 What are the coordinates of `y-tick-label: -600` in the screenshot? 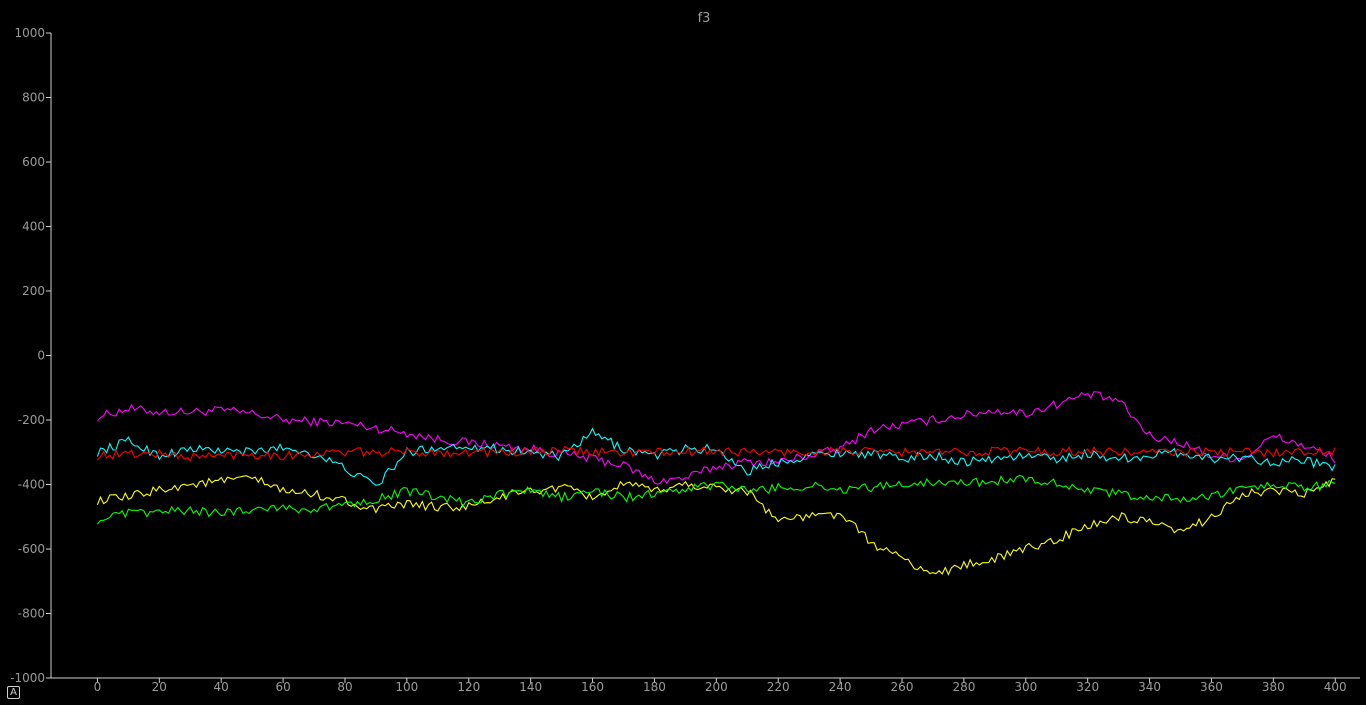 It's located at (31, 549).